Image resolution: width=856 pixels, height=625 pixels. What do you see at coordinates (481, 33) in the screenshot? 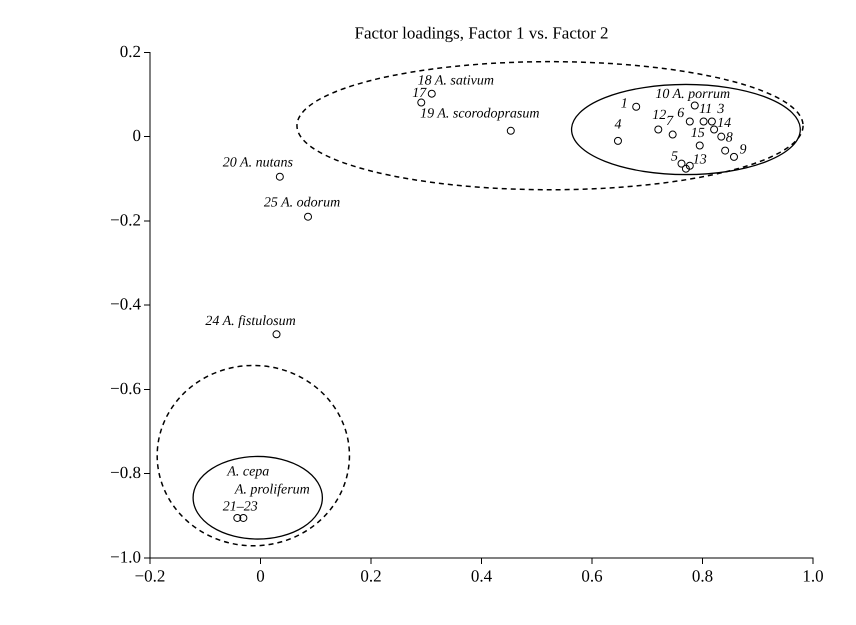
I see `chart-title: Factor loadings, Factor 1 vs. Factor 2` at bounding box center [481, 33].